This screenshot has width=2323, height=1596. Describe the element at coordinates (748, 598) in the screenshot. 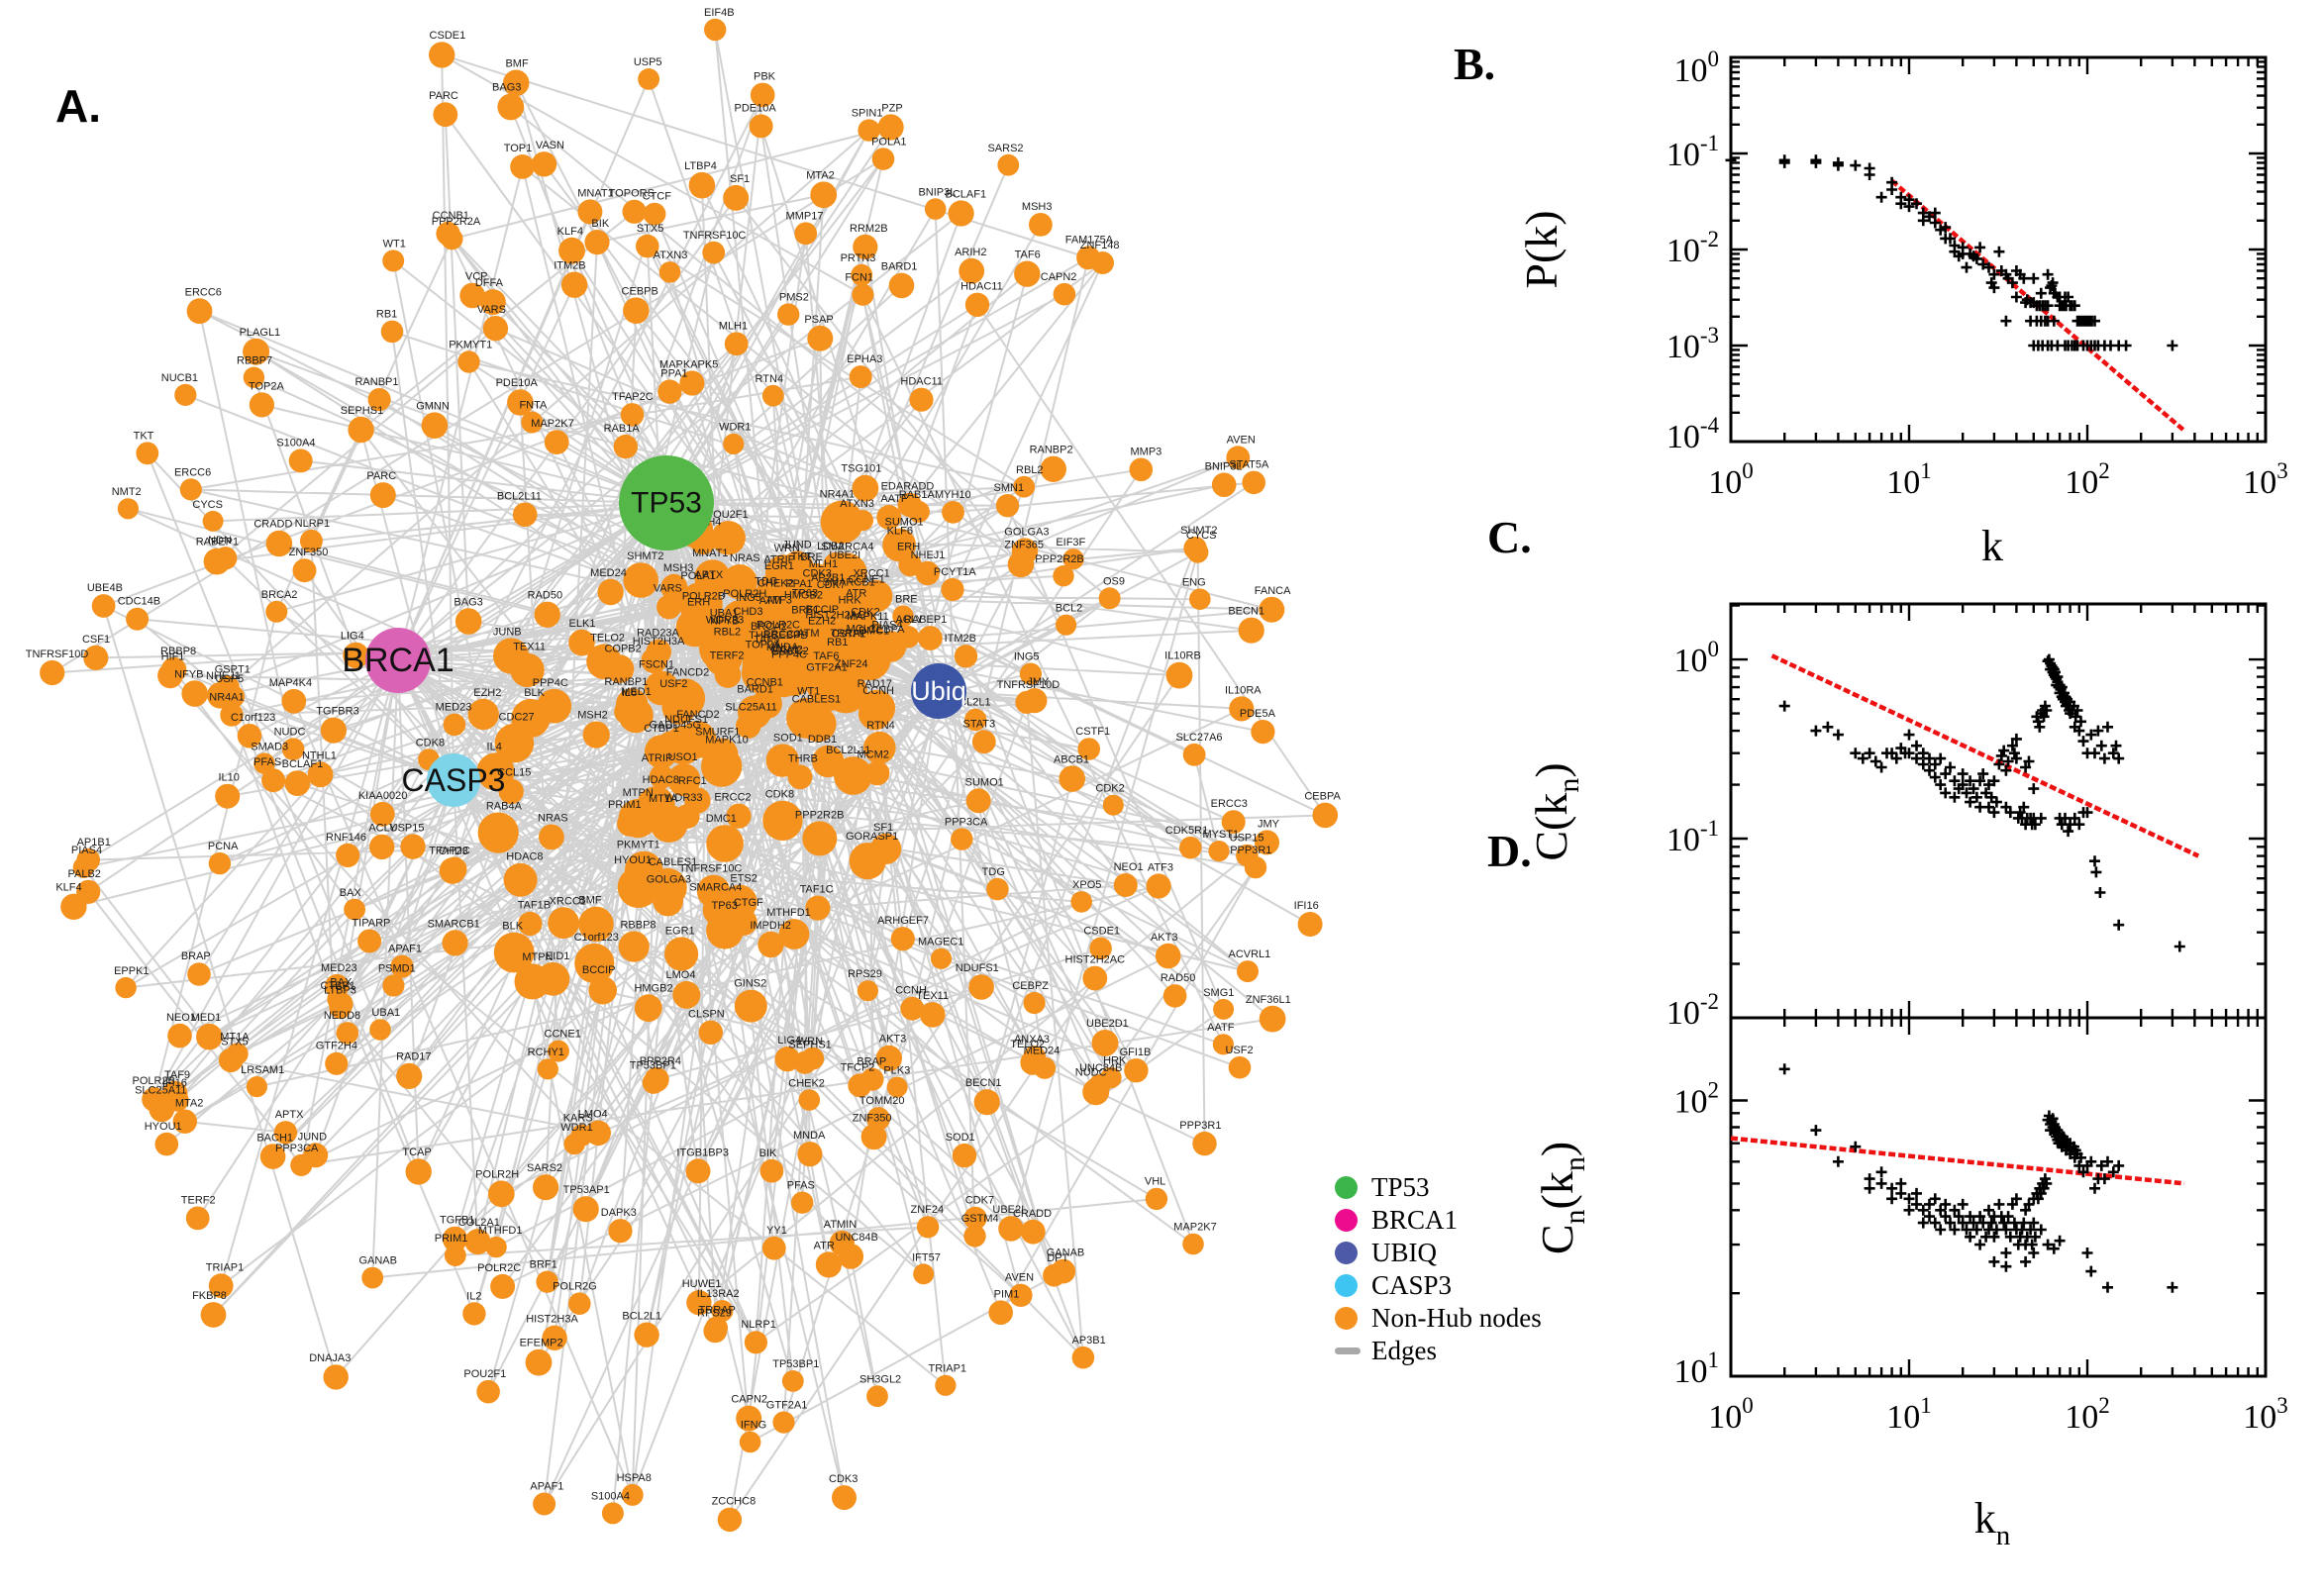

I see `network-node-label: ING5` at that location.